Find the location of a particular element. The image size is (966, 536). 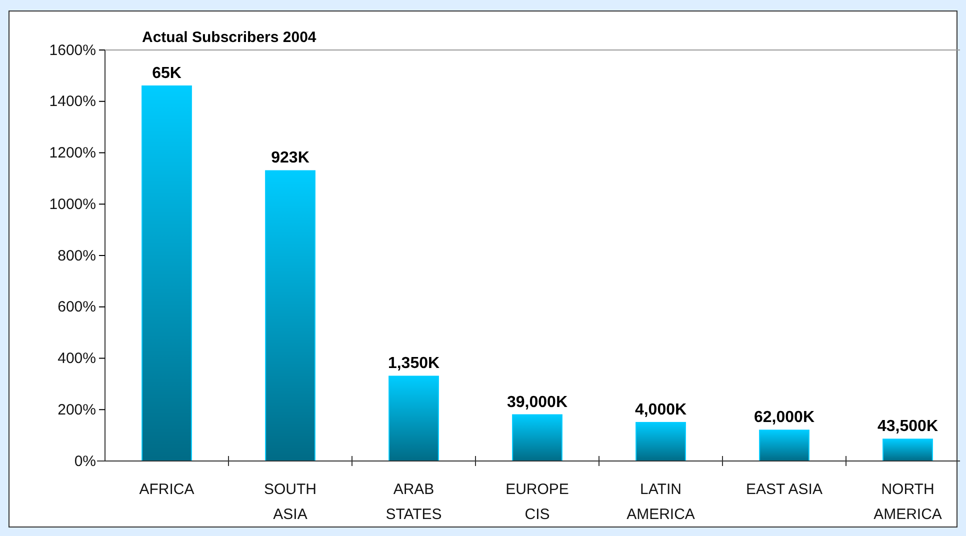

annotation: 43,500K is located at coordinates (908, 427).